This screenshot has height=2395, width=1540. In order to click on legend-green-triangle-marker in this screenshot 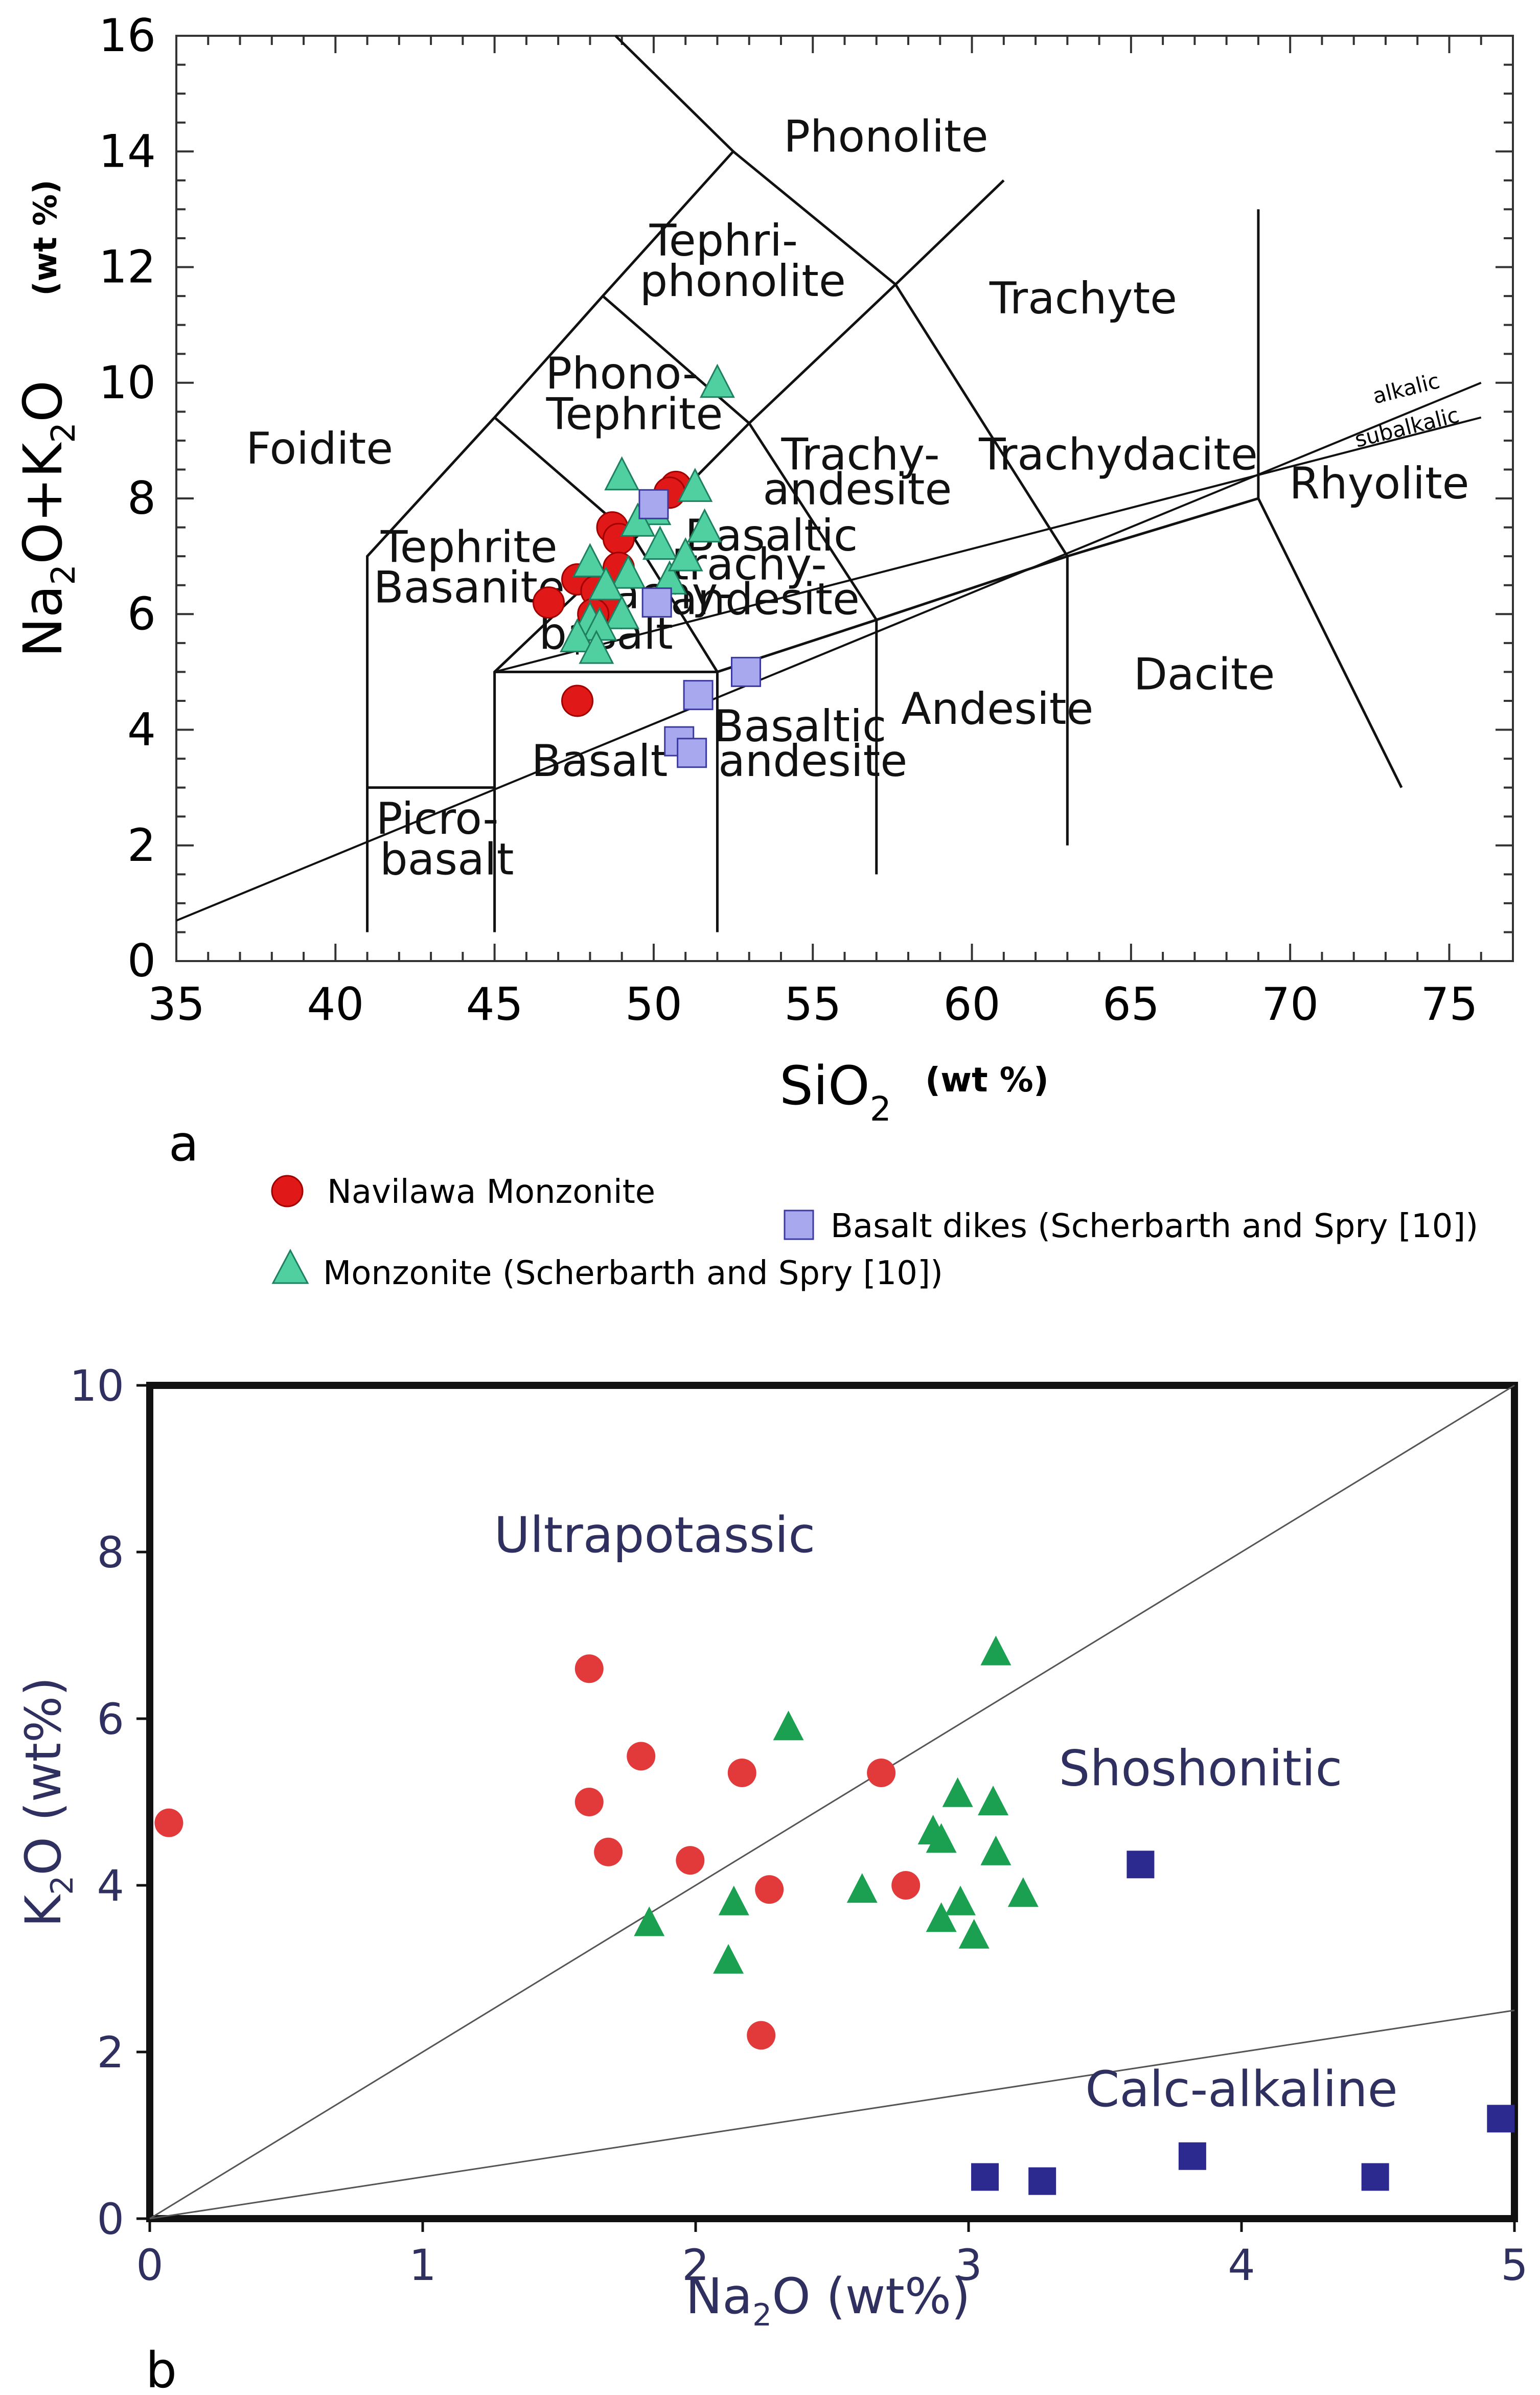, I will do `click(290, 1266)`.